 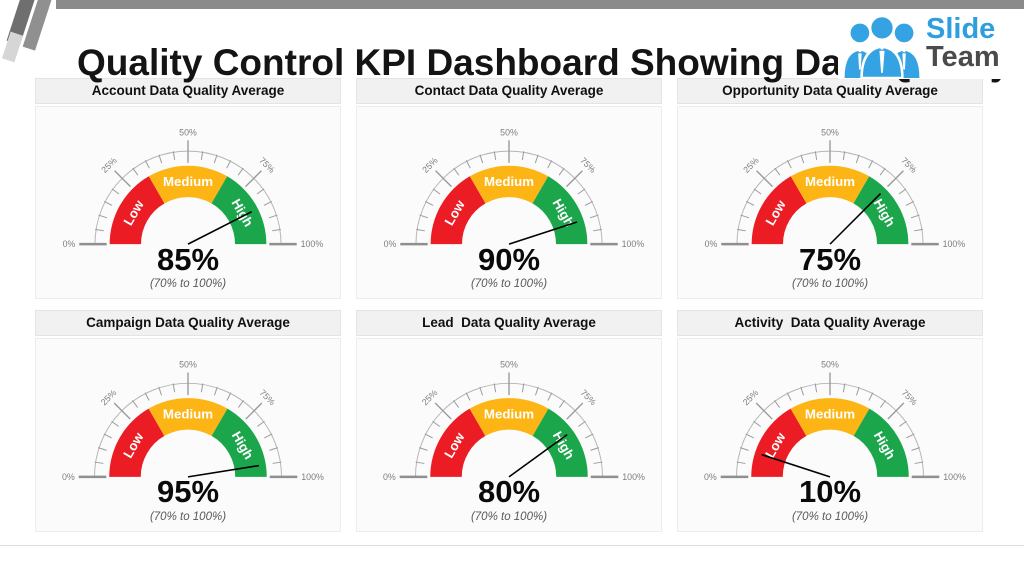 What do you see at coordinates (954, 244) in the screenshot?
I see `gauge-tick-label: 100%` at bounding box center [954, 244].